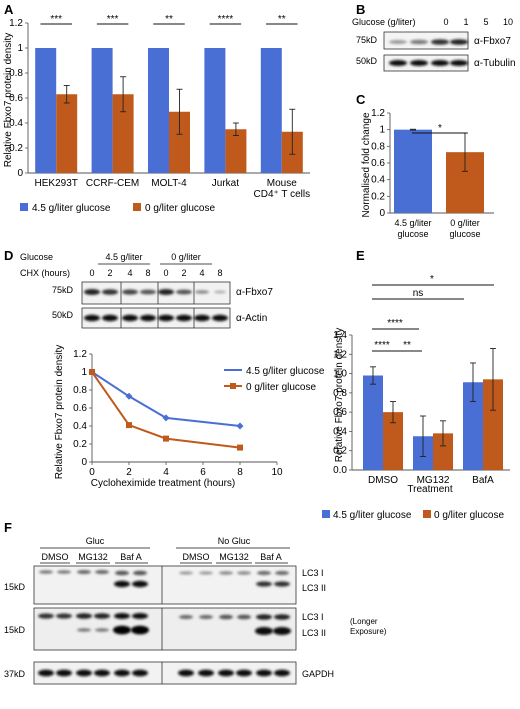  What do you see at coordinates (426, 40) in the screenshot?
I see `panel-b-blot-fbxo7` at bounding box center [426, 40].